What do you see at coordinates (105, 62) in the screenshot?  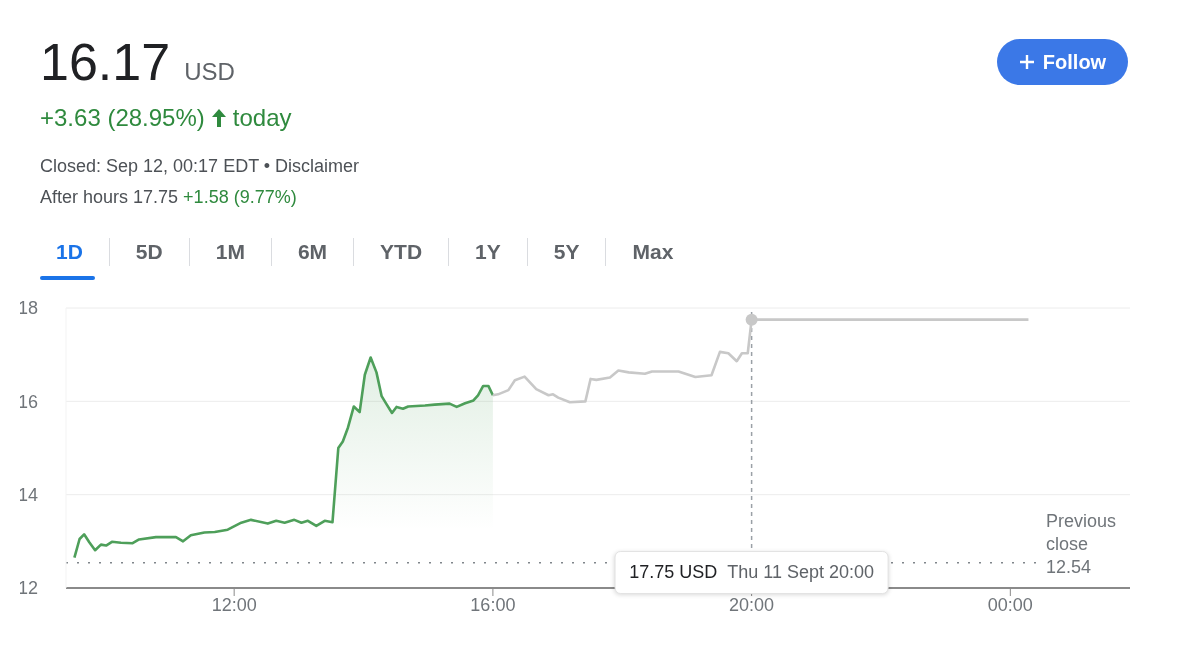 I see `chart-title: 16.17` at bounding box center [105, 62].